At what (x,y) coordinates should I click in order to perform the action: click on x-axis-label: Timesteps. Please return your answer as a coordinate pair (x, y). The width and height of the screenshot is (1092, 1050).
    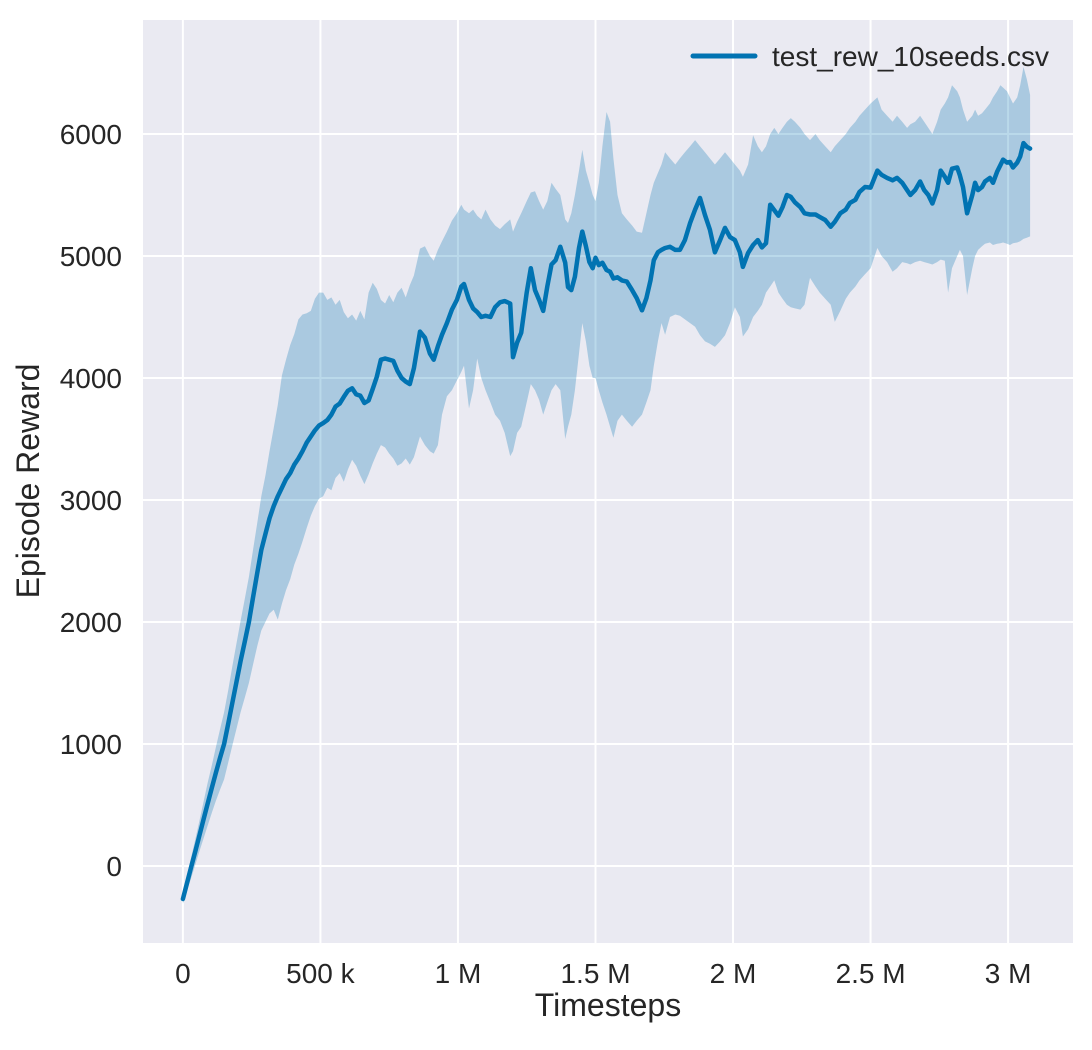
    Looking at the image, I should click on (608, 1005).